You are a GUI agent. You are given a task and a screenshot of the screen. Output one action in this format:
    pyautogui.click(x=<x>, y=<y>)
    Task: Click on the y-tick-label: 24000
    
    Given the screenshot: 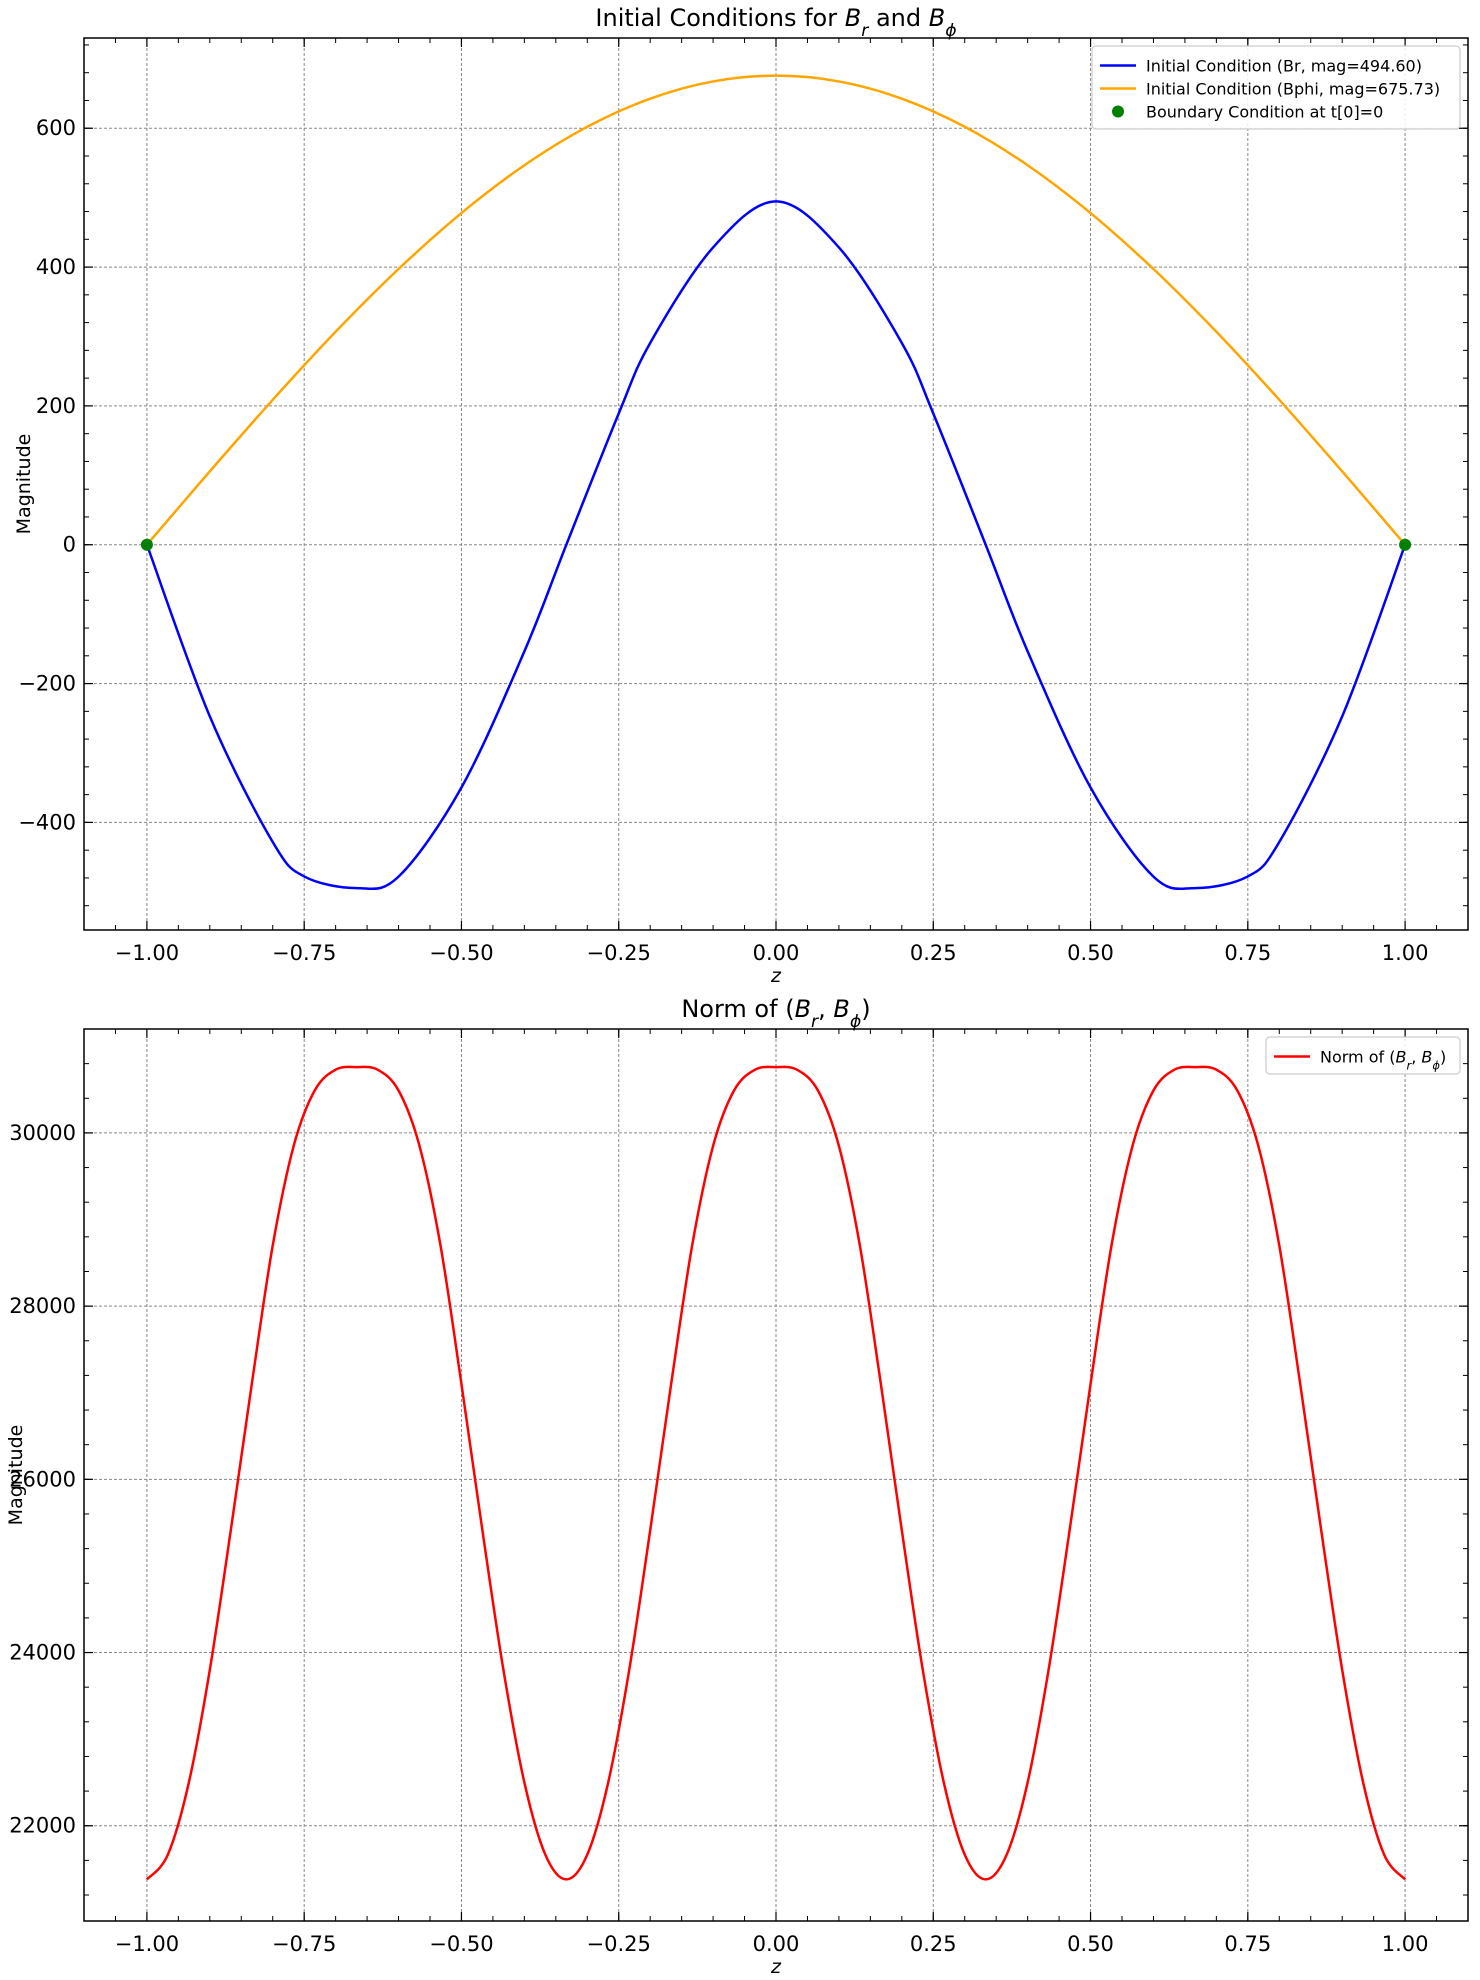 What is the action you would take?
    pyautogui.click(x=42, y=1653)
    